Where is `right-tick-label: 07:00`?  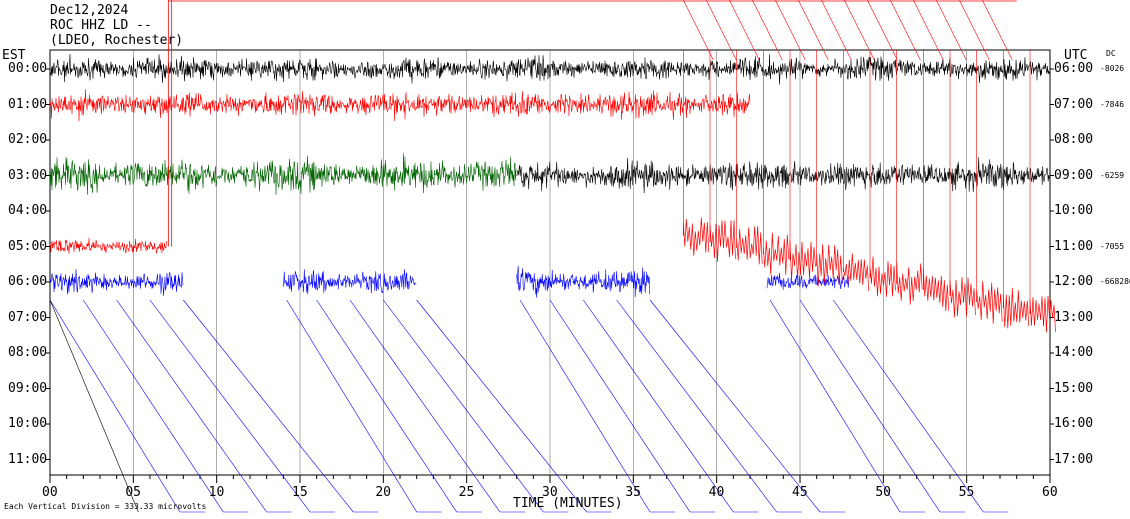
right-tick-label: 07:00 is located at coordinates (1074, 104).